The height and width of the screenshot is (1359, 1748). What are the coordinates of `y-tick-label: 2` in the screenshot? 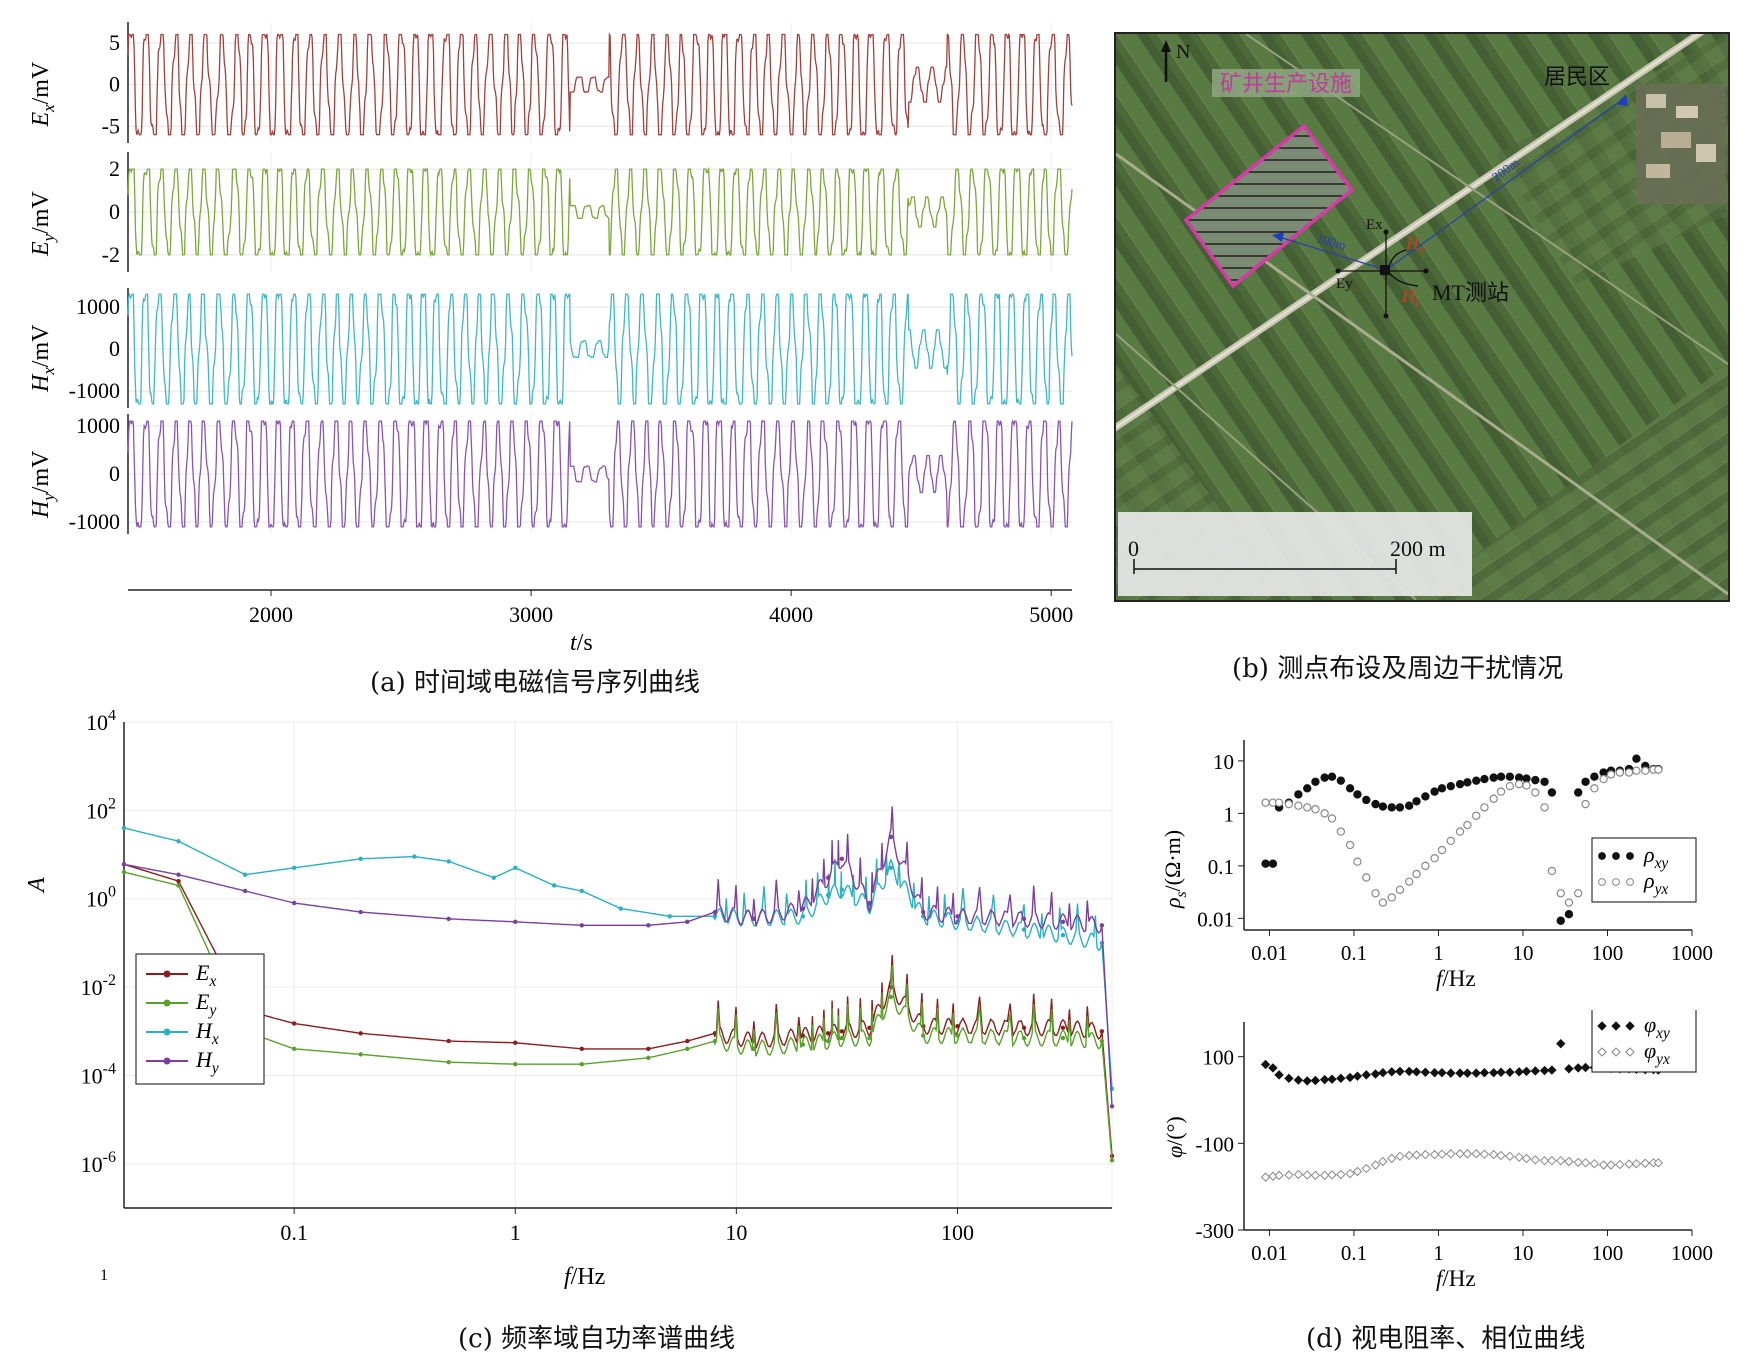 It's located at (114, 168).